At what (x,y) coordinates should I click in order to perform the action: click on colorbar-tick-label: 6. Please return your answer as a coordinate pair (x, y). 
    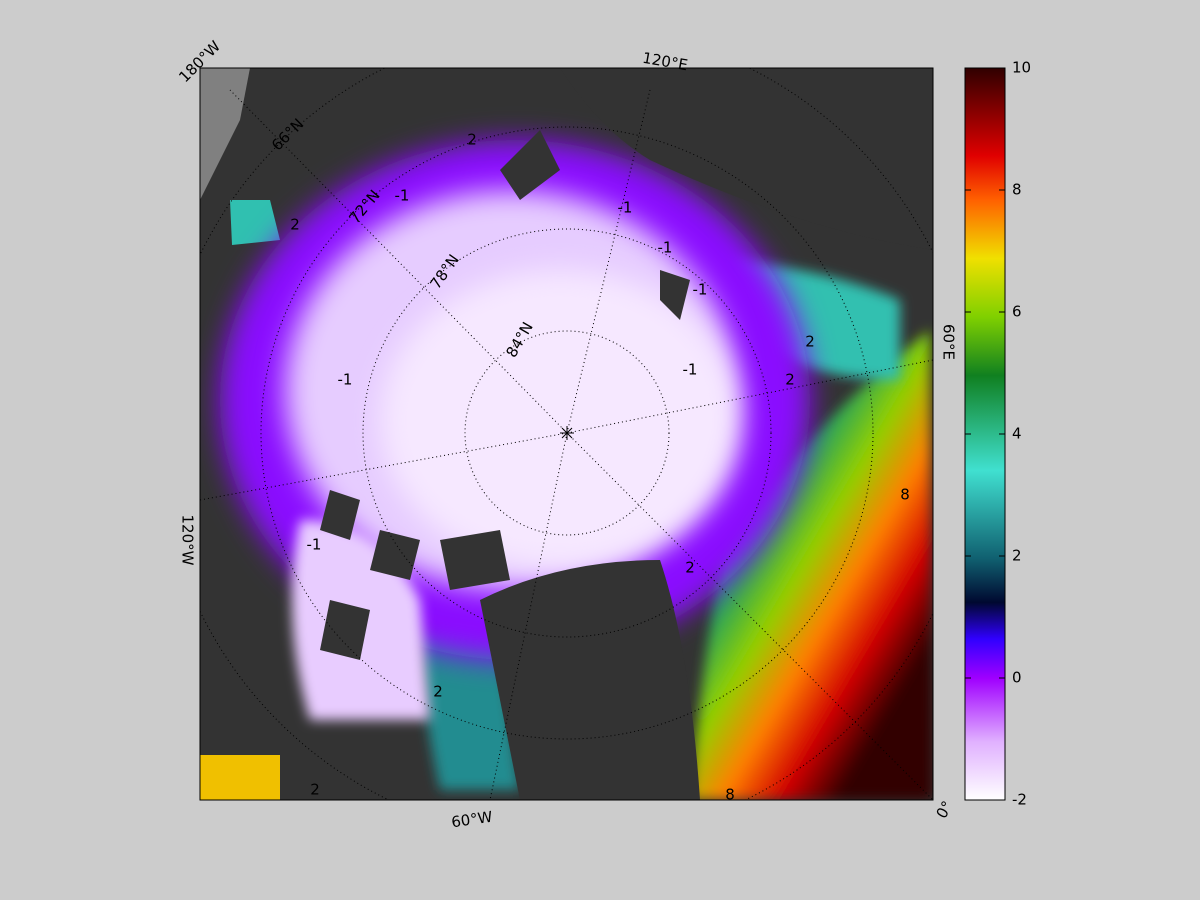
    Looking at the image, I should click on (1017, 312).